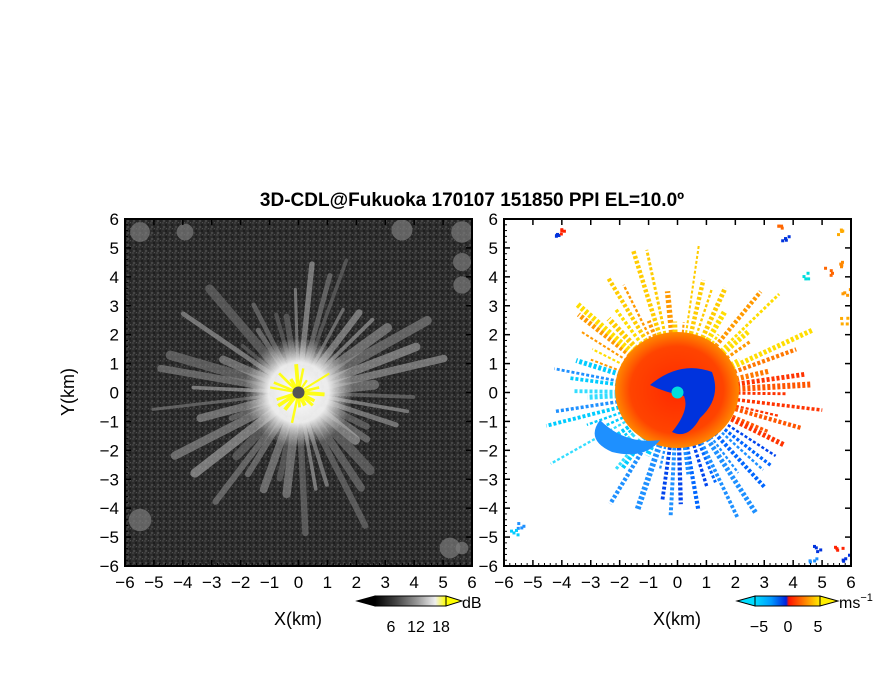 Image resolution: width=880 pixels, height=680 pixels. What do you see at coordinates (804, 614) in the screenshot?
I see `right-colorbar: ms−1 −5 0 5` at bounding box center [804, 614].